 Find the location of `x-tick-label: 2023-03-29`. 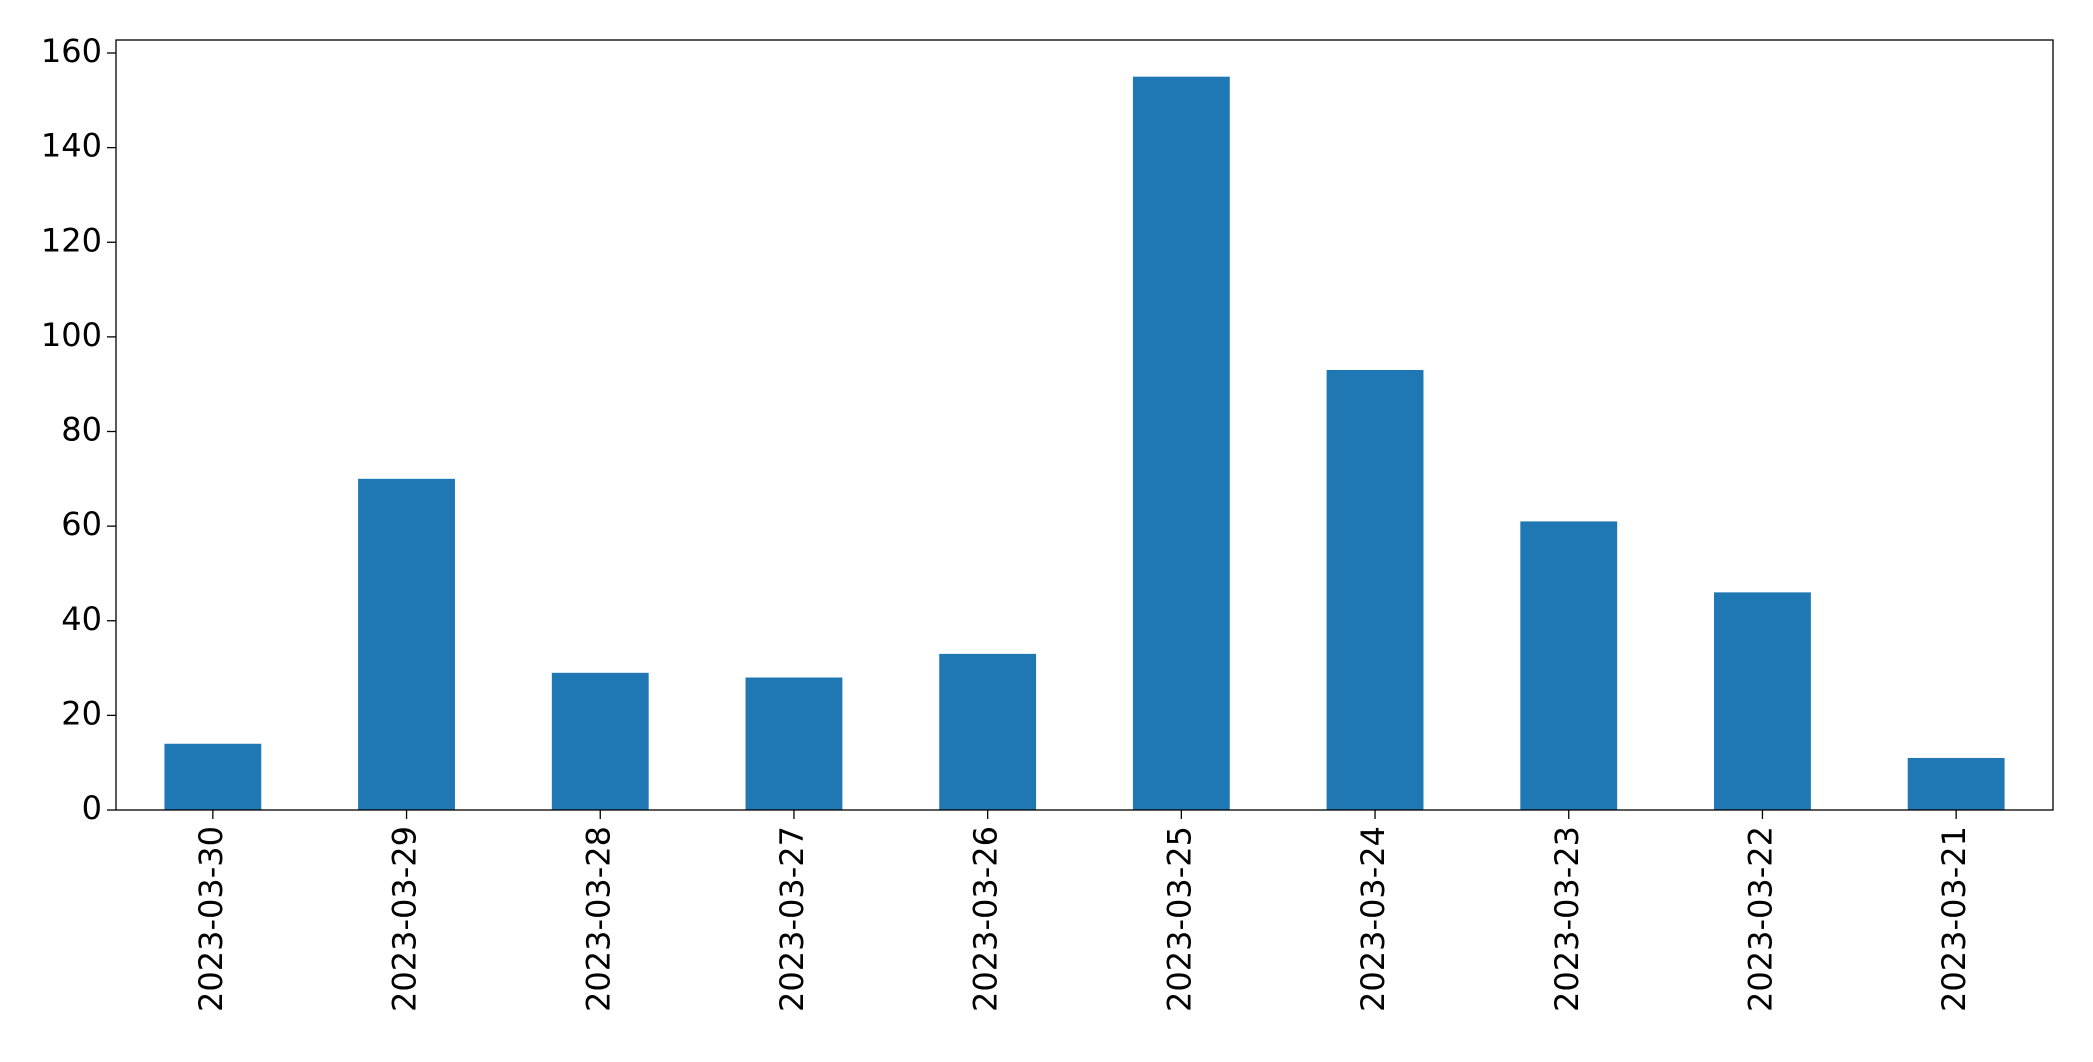

x-tick-label: 2023-03-29 is located at coordinates (405, 919).